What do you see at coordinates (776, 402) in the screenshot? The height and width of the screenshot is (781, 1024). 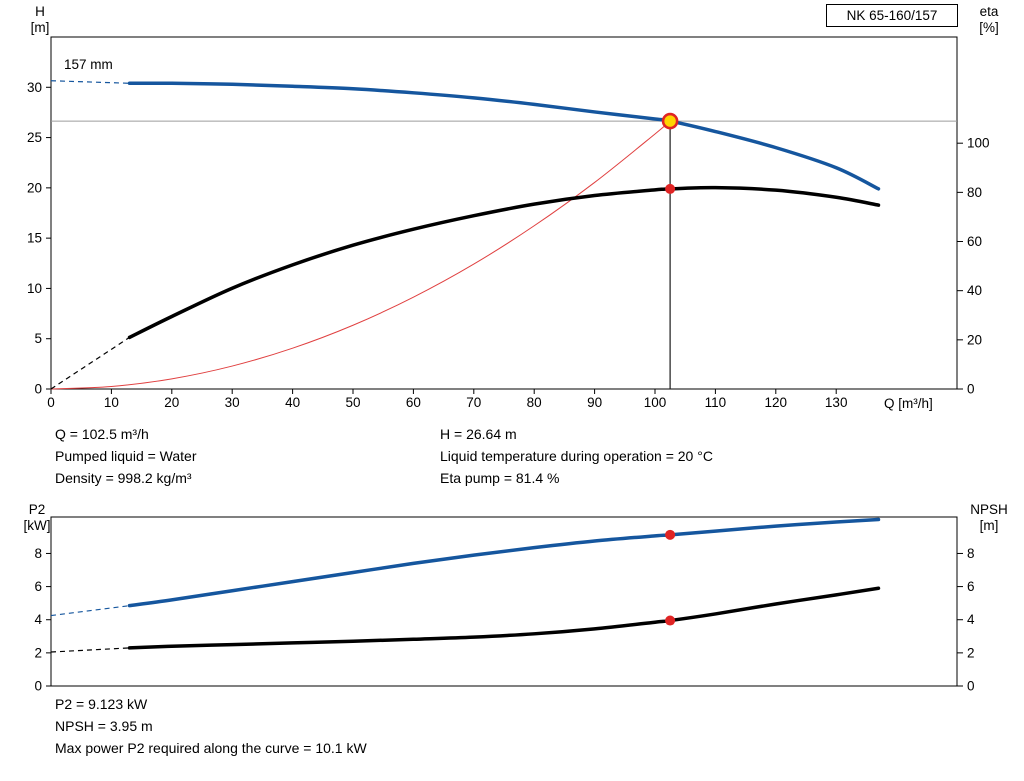 I see `x-tick-label: 120` at bounding box center [776, 402].